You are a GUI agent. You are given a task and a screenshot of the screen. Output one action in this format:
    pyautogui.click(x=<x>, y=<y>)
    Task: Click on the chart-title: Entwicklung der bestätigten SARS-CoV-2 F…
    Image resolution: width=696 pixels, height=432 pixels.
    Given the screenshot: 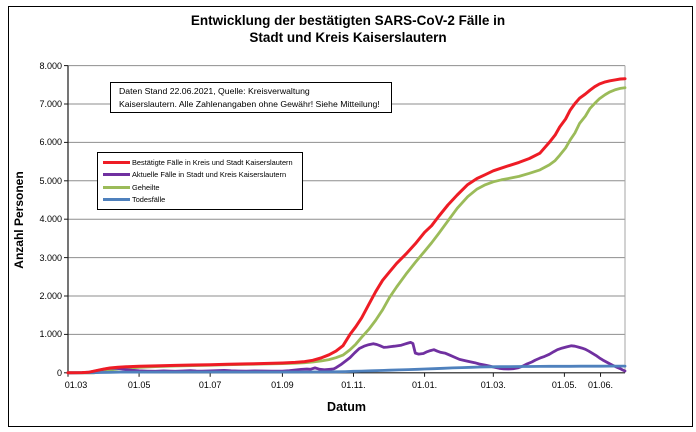 What is the action you would take?
    pyautogui.click(x=348, y=29)
    